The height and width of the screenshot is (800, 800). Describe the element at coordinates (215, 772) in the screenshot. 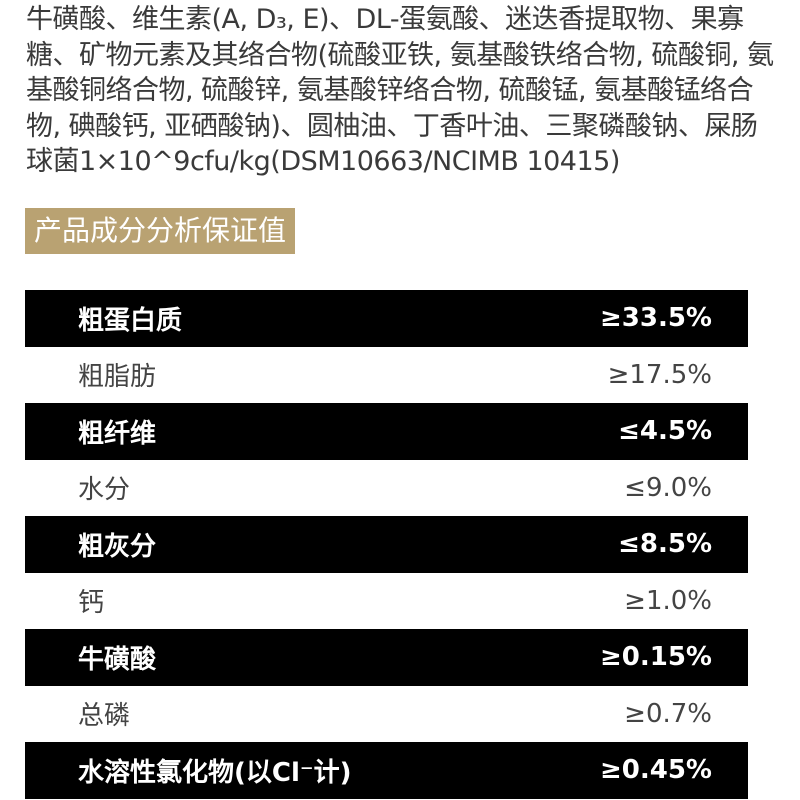

I see `row-label: 水溶性氯化物(以Cl⁻计)` at that location.